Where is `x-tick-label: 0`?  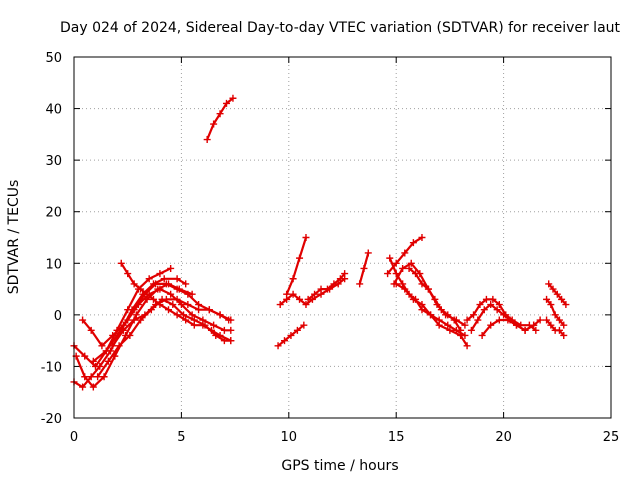
x-tick-label: 0 is located at coordinates (74, 437).